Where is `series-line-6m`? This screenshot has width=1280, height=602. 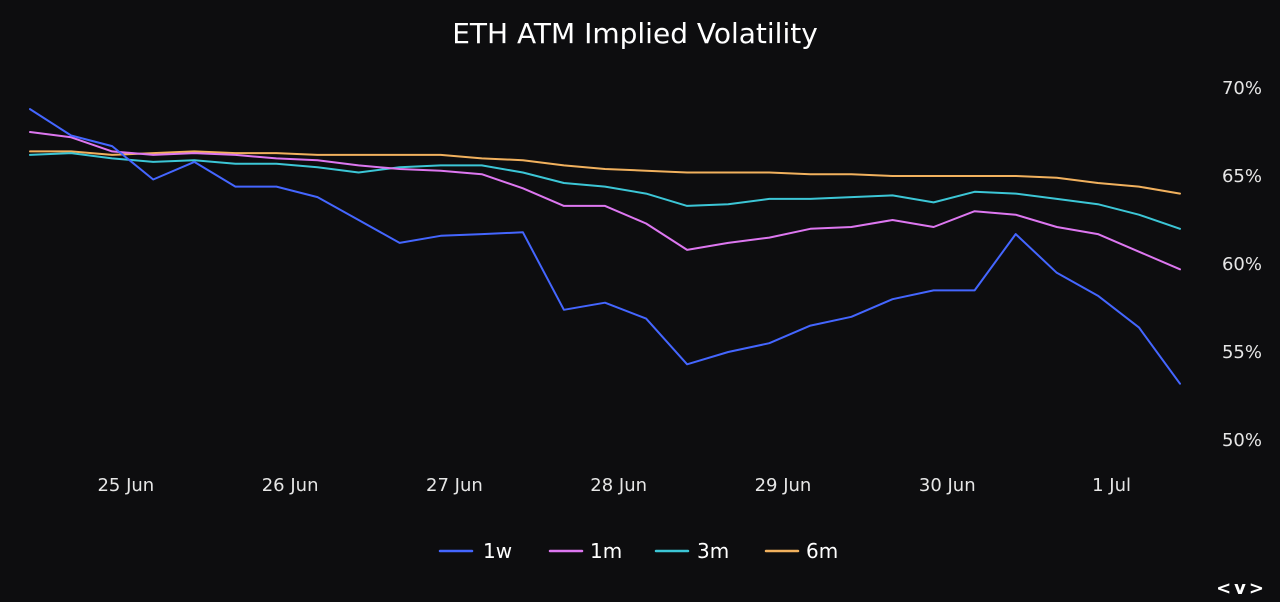 series-line-6m is located at coordinates (605, 172).